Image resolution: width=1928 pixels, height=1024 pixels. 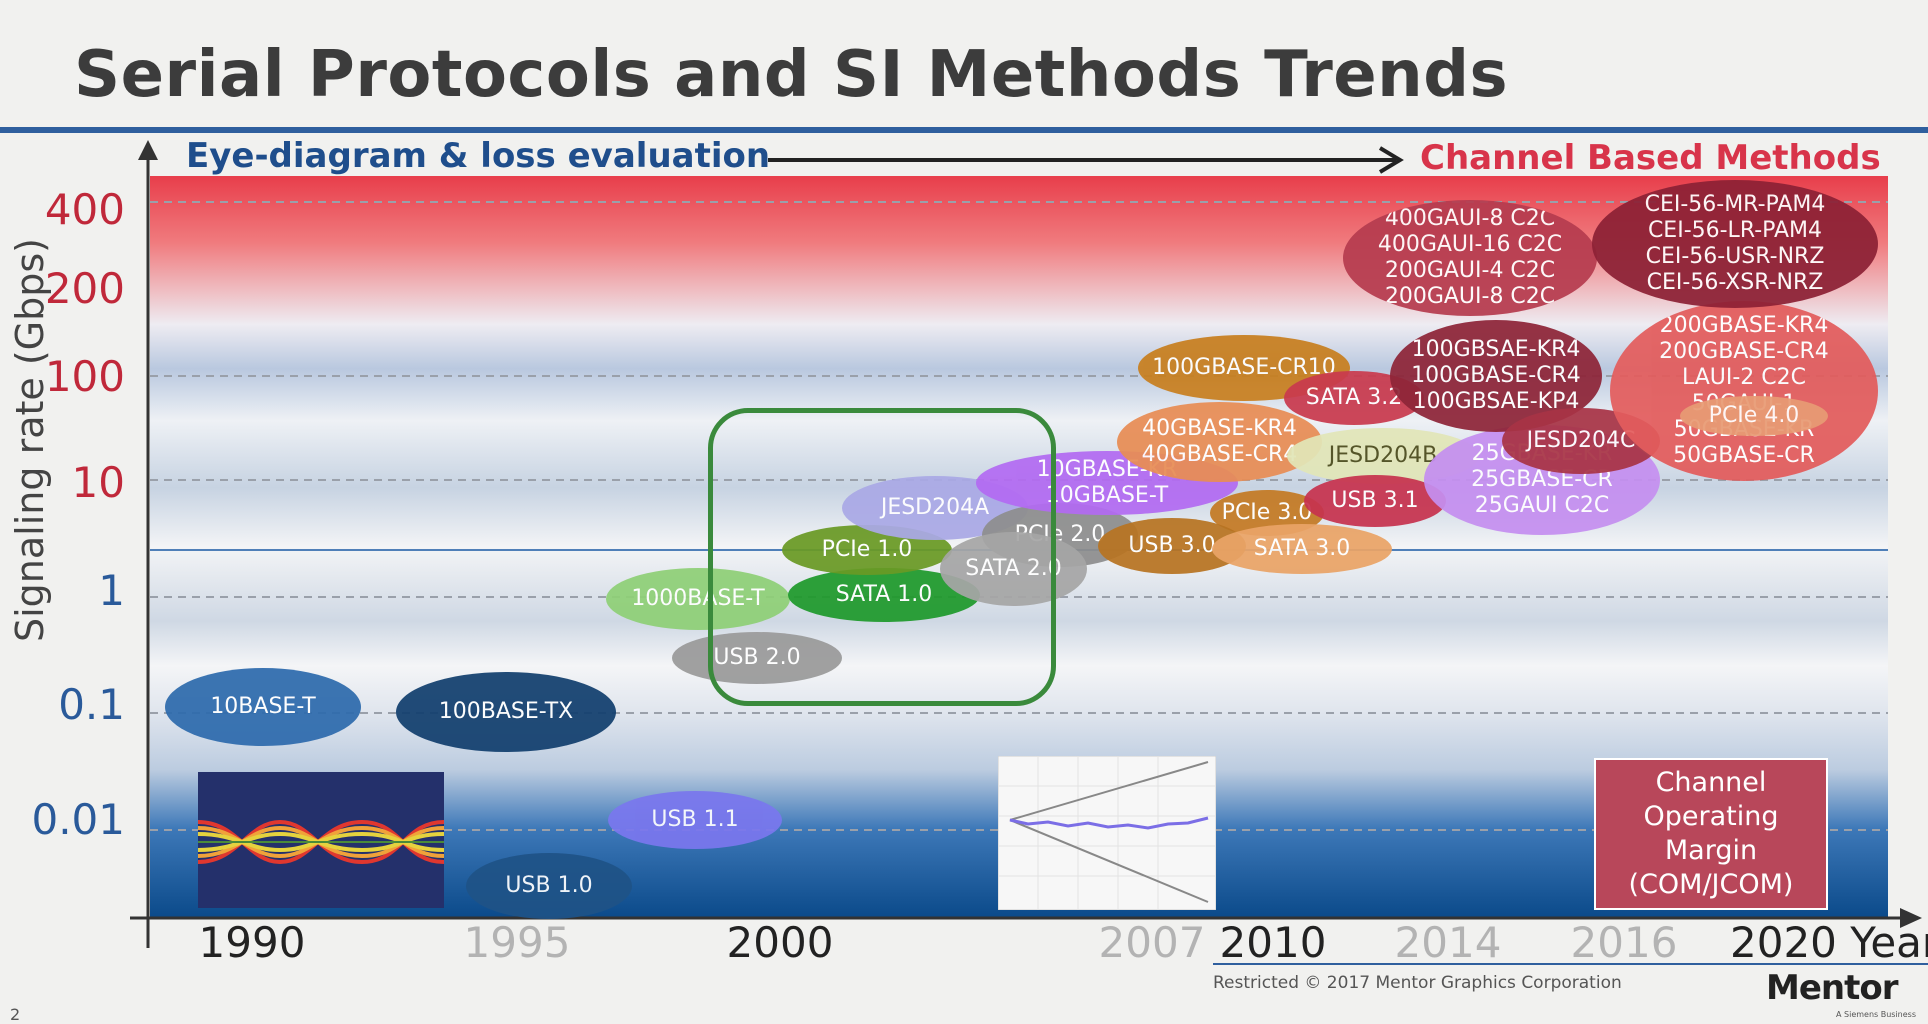 I want to click on protocol-label: CEI-56-LR-PAM4, so click(x=1735, y=230).